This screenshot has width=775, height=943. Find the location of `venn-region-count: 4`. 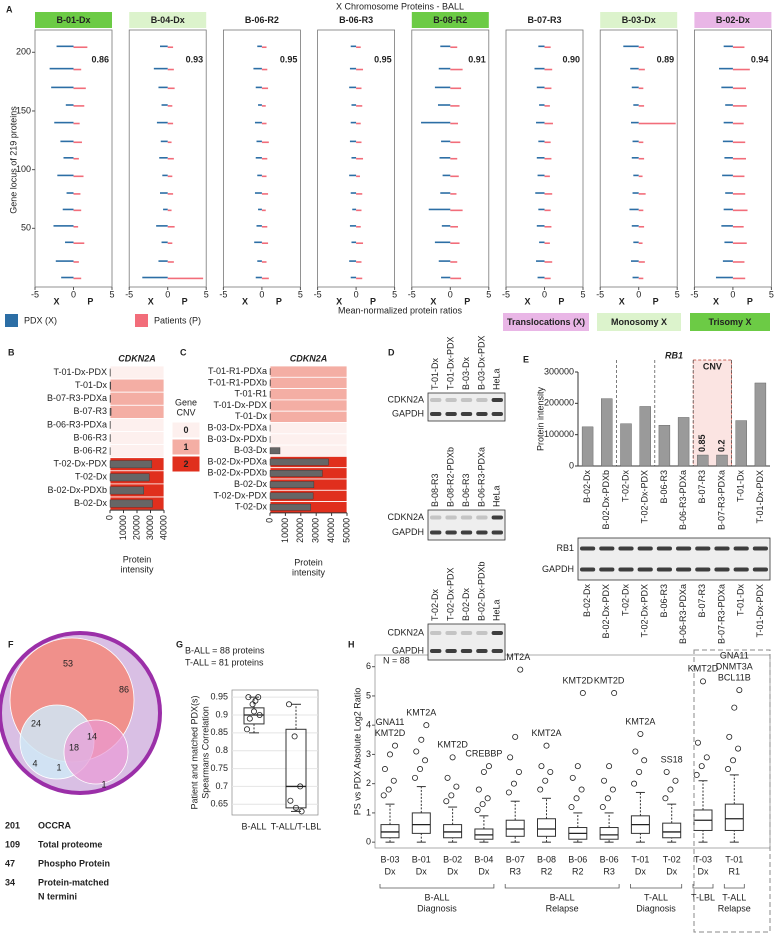

venn-region-count: 4 is located at coordinates (34, 763).